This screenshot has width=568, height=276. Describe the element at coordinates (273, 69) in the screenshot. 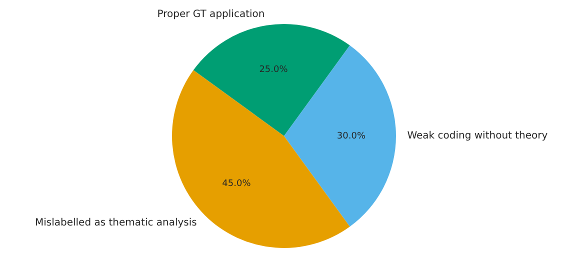

I see `data-label: 25.0%` at that location.